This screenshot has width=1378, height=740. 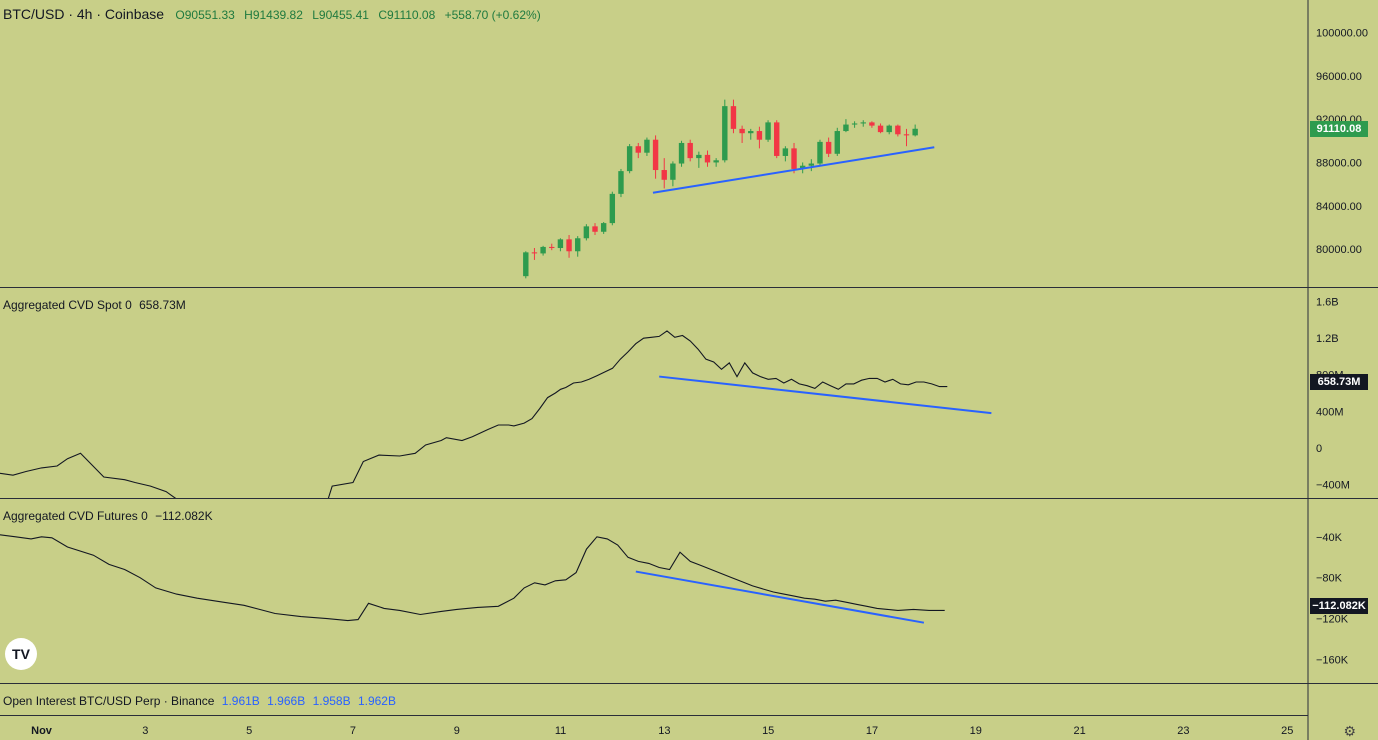 I want to click on x-tick-label: 9, so click(x=457, y=731).